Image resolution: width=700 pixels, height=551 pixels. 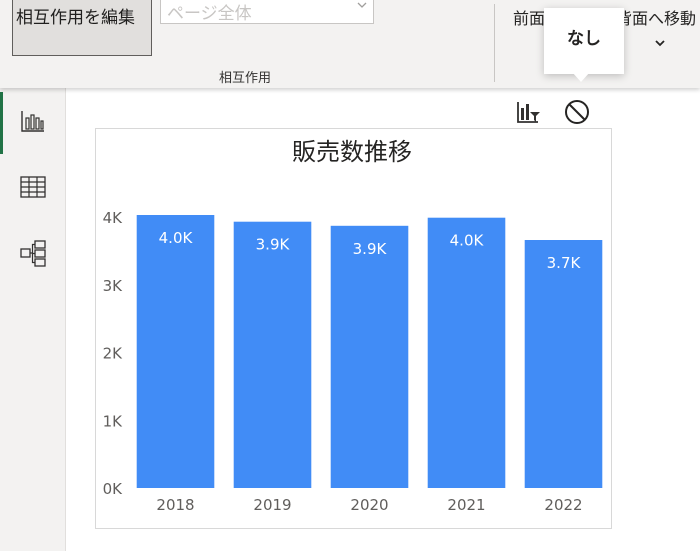 I want to click on y-tick-label-4: 4K, so click(x=113, y=218).